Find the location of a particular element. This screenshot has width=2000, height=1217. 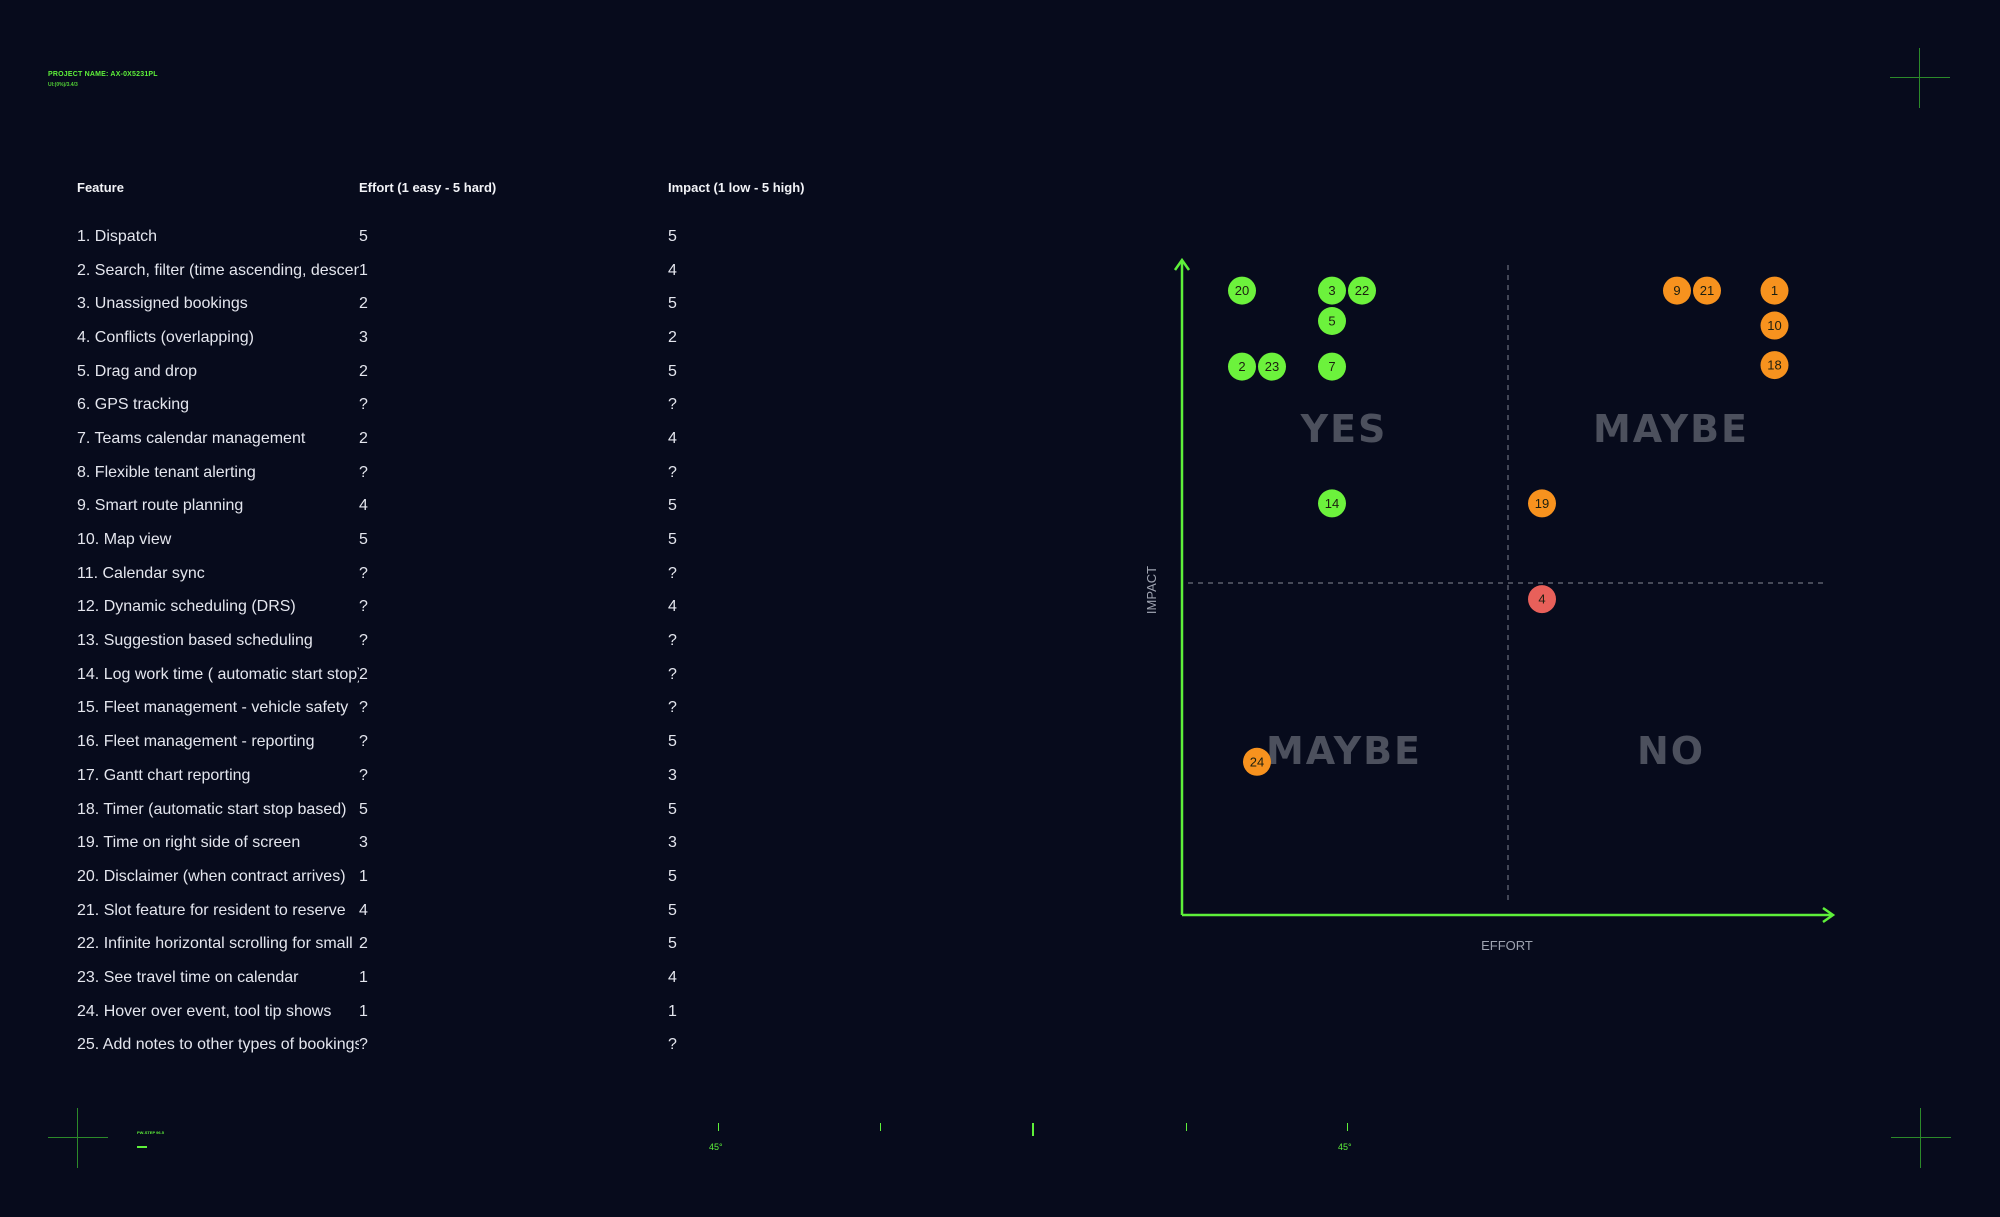

feature-name-text: 23. See travel time on calendar is located at coordinates (188, 977).